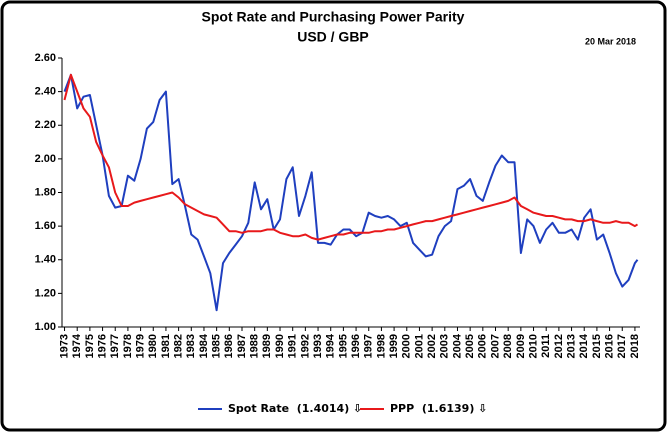 Image resolution: width=667 pixels, height=432 pixels. I want to click on date-annotation: 20 Mar 2018, so click(610, 41).